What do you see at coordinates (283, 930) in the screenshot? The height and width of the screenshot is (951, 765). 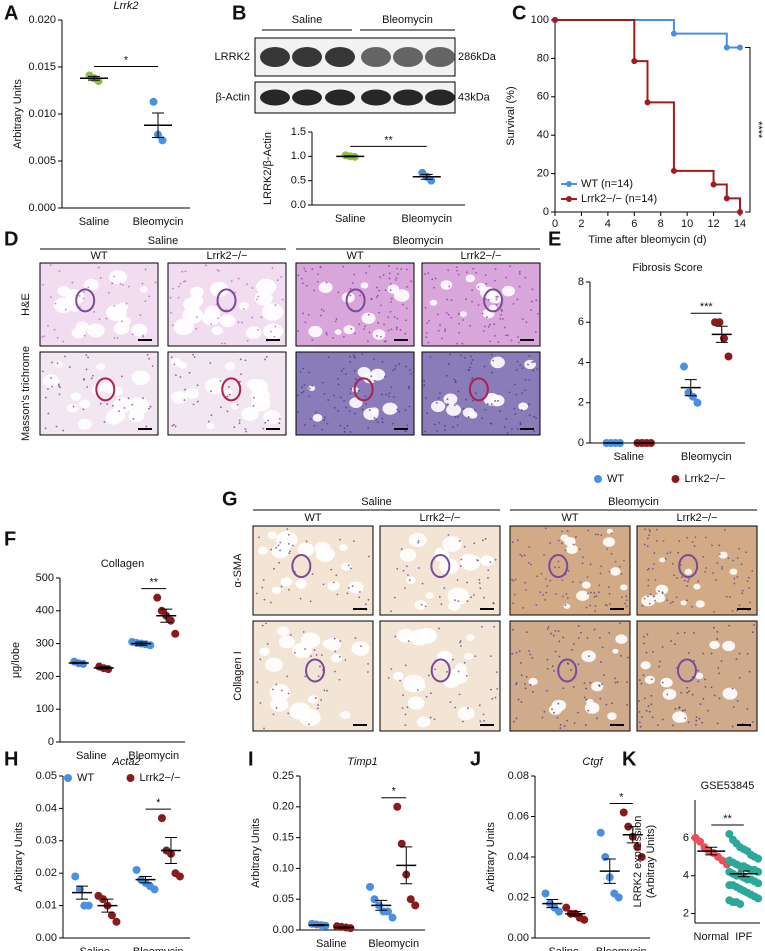 I see `y-tick-label: 0.00` at bounding box center [283, 930].